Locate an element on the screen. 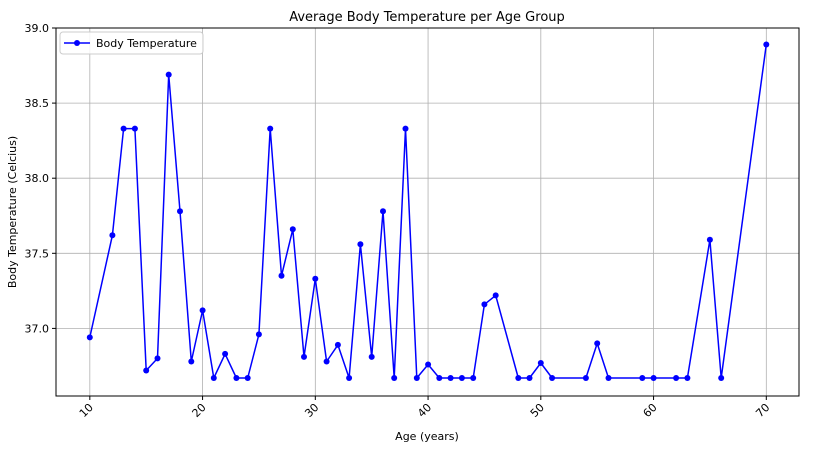 Image resolution: width=827 pixels, height=450 pixels. legend: Body Temperature is located at coordinates (131, 43).